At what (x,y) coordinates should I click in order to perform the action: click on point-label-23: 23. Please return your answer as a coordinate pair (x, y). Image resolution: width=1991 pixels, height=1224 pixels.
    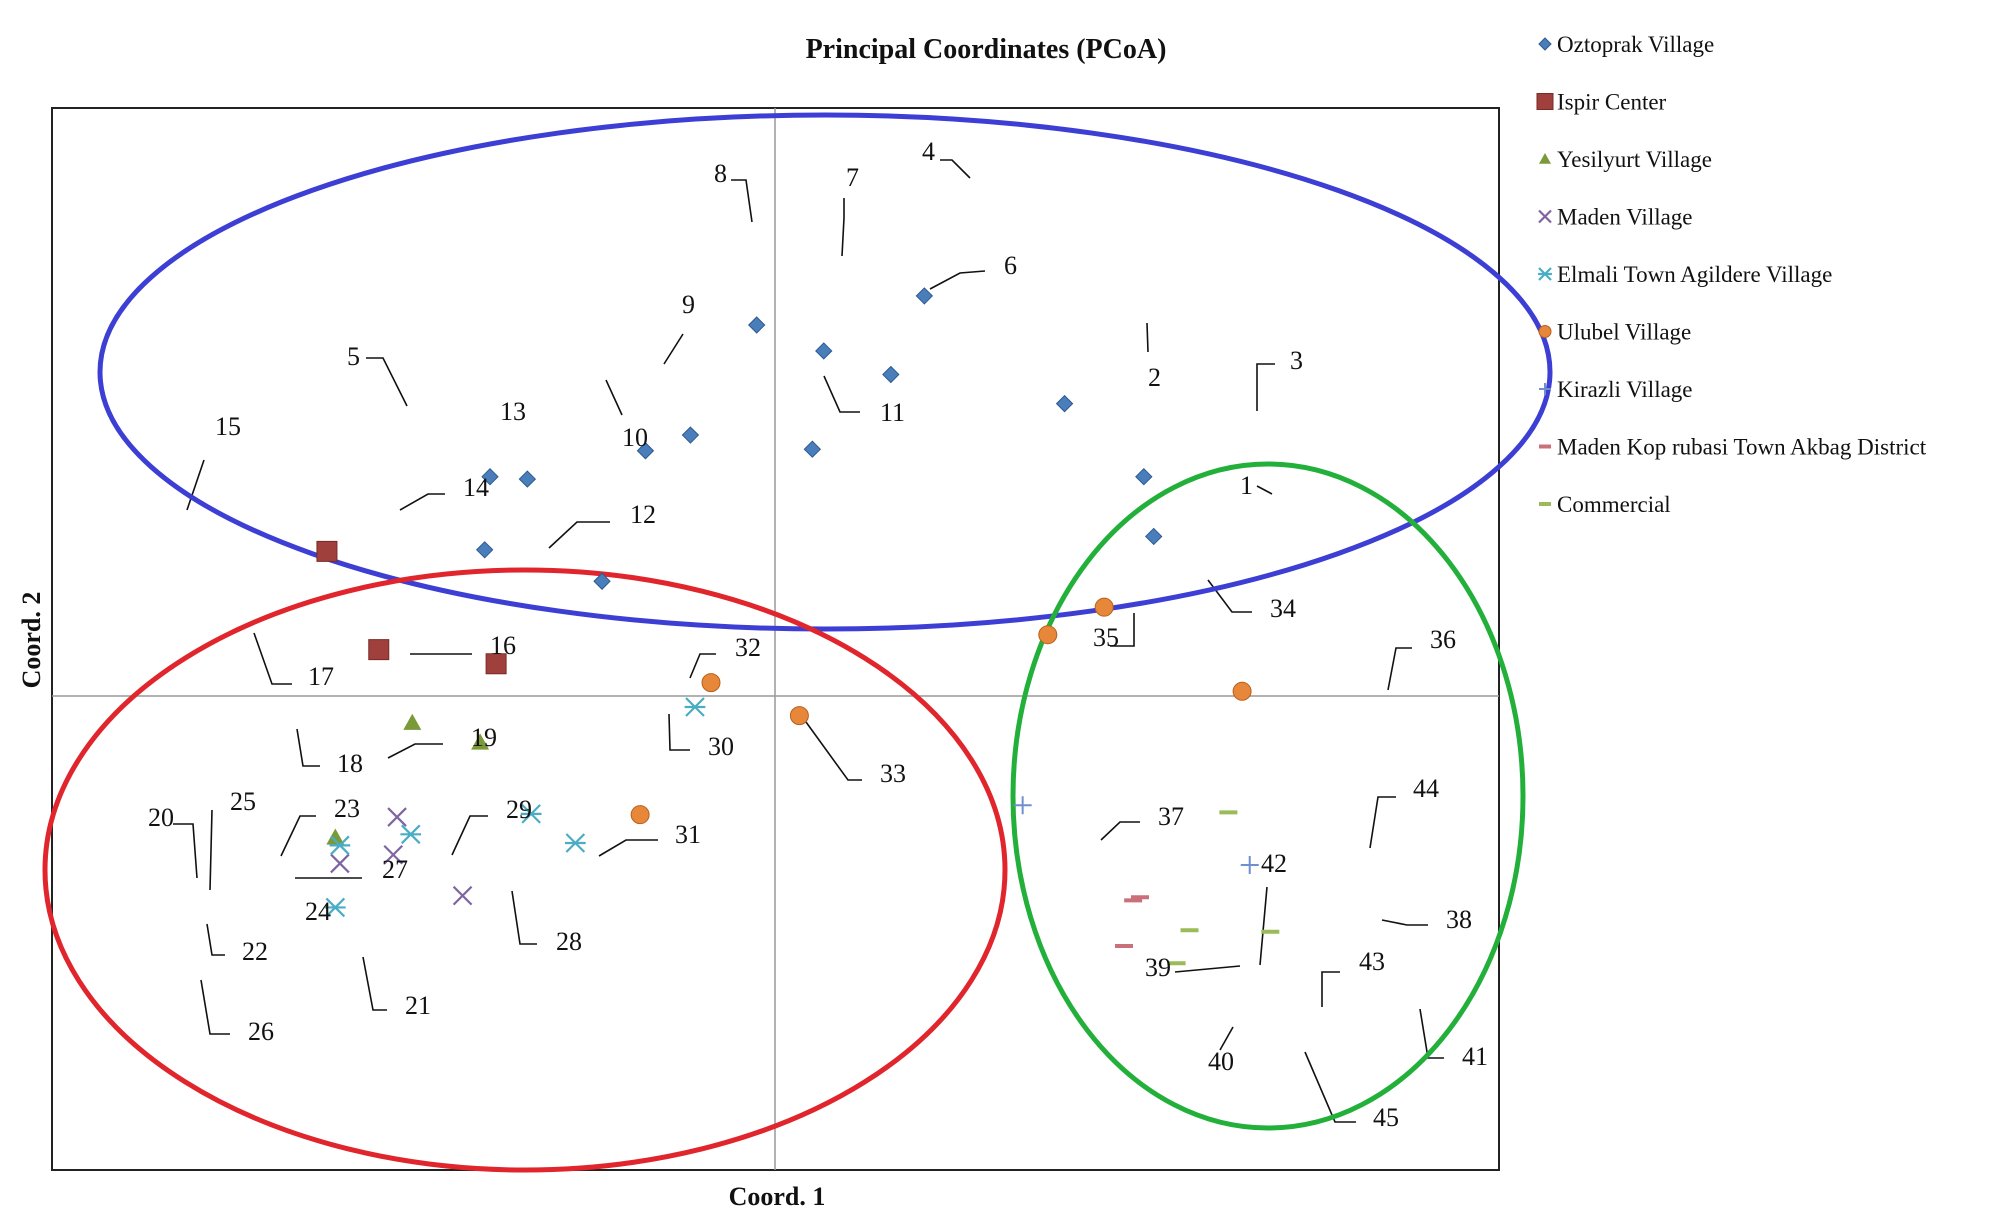
    Looking at the image, I should click on (347, 808).